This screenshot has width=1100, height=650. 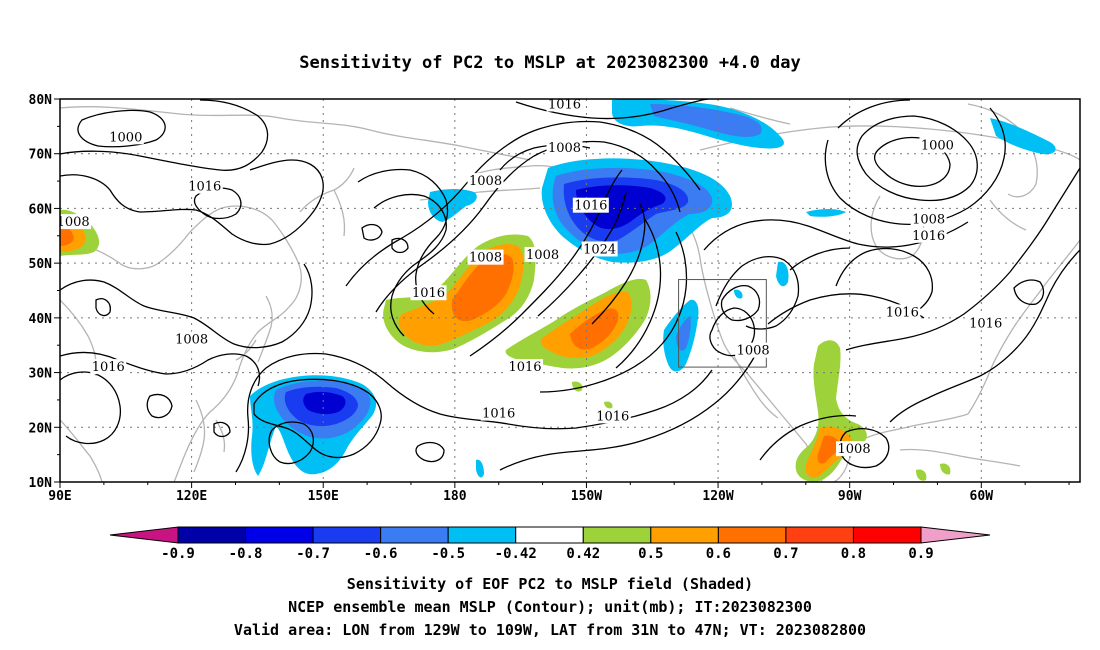 I want to click on valid-area-box, so click(x=722, y=323).